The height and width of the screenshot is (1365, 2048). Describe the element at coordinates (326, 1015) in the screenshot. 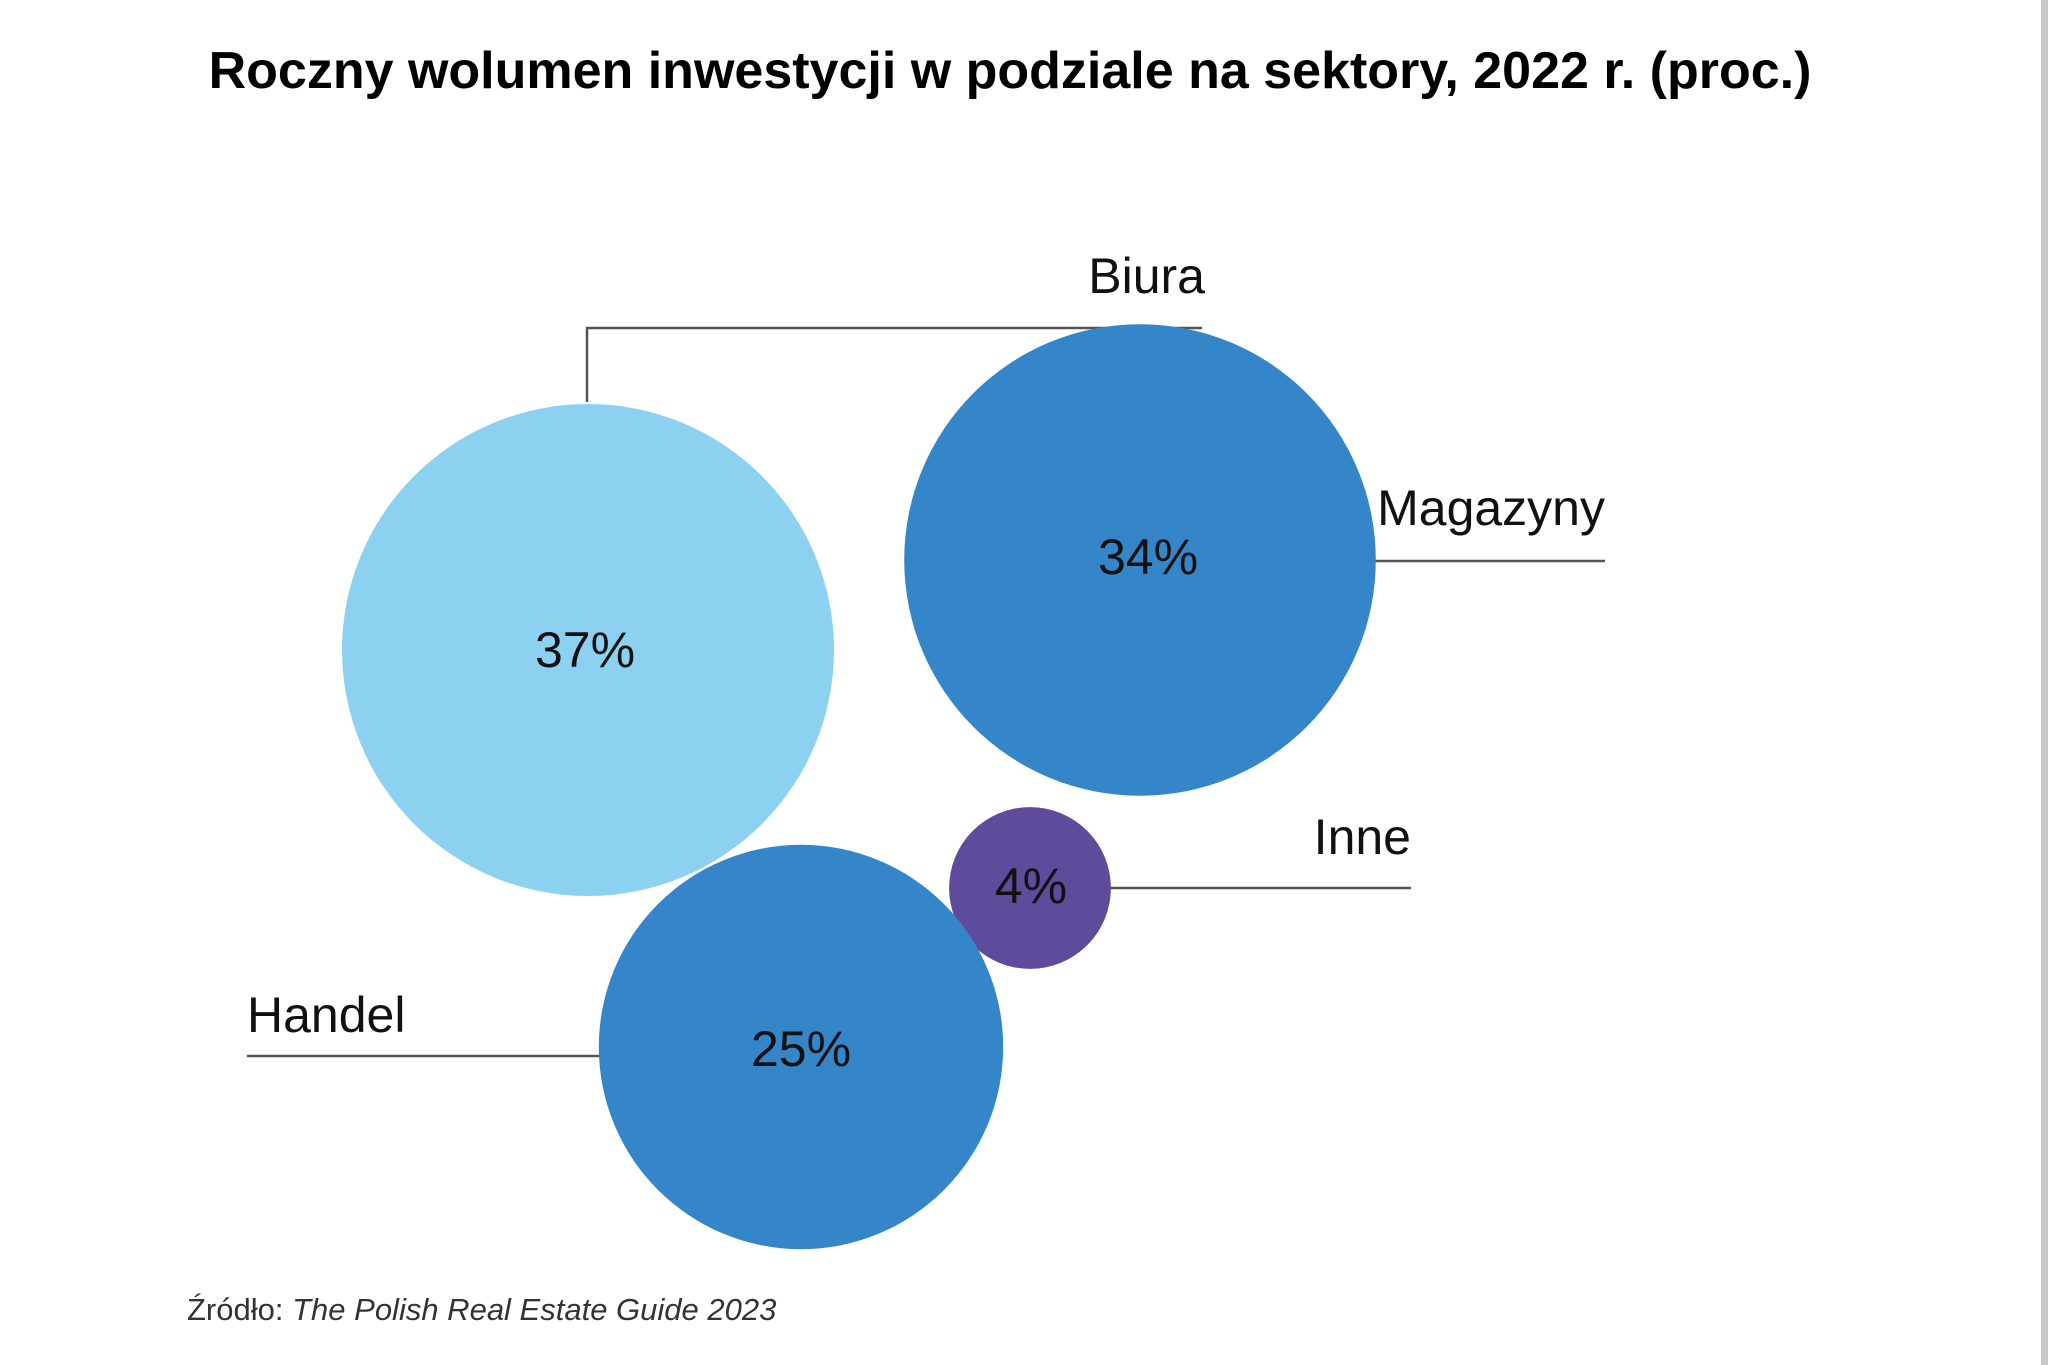

I see `category-label-handel: Handel` at that location.